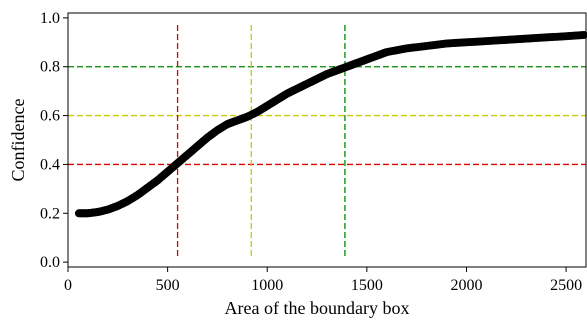  I want to click on x-tick-label: 2000, so click(466, 285).